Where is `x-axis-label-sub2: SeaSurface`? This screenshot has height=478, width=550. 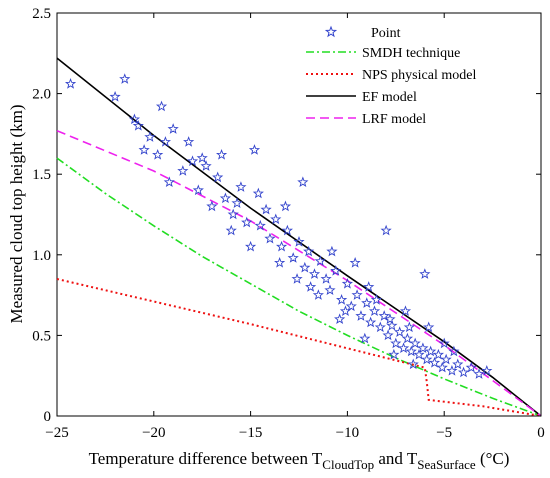
x-axis-label-sub2: SeaSurface is located at coordinates (446, 464).